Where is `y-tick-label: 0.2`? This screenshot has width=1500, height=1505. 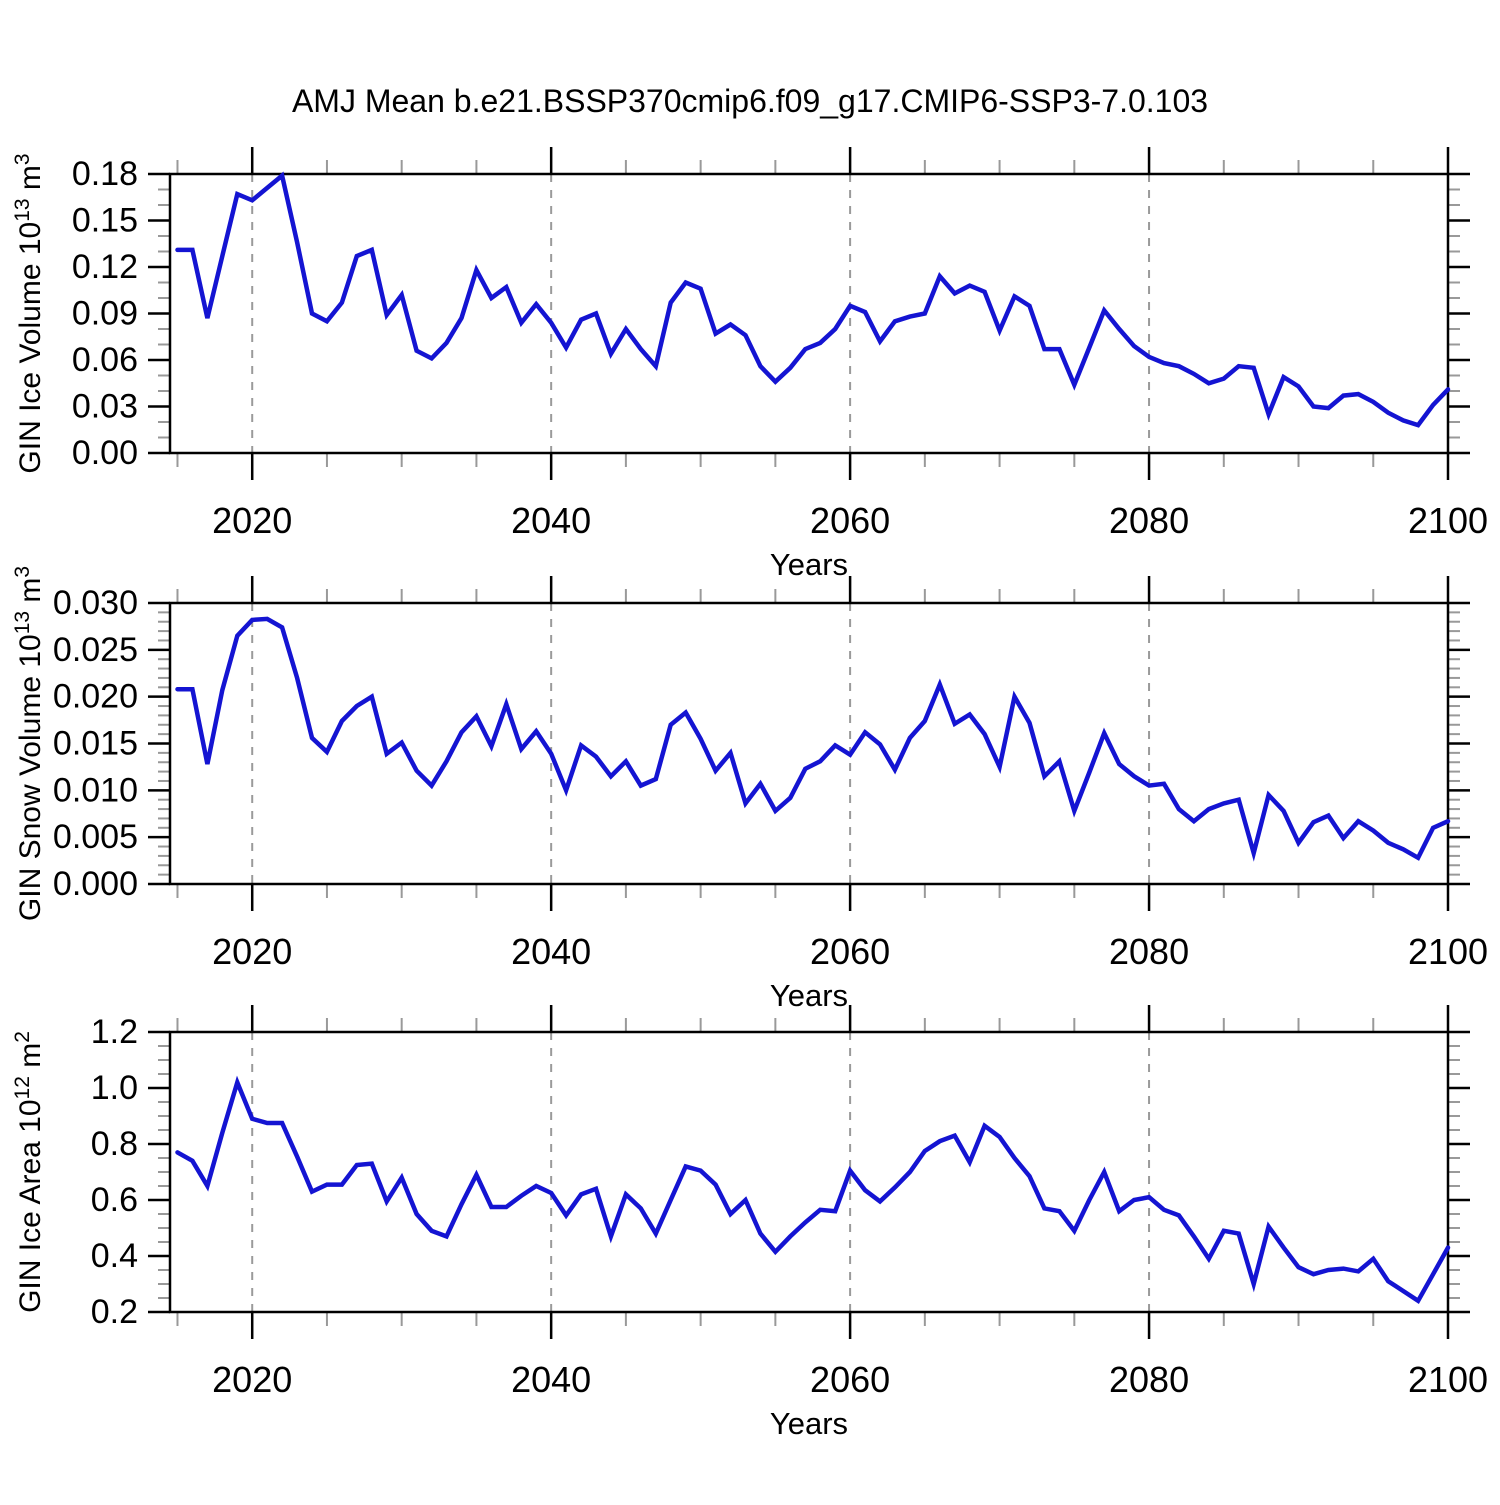
y-tick-label: 0.2 is located at coordinates (114, 1312).